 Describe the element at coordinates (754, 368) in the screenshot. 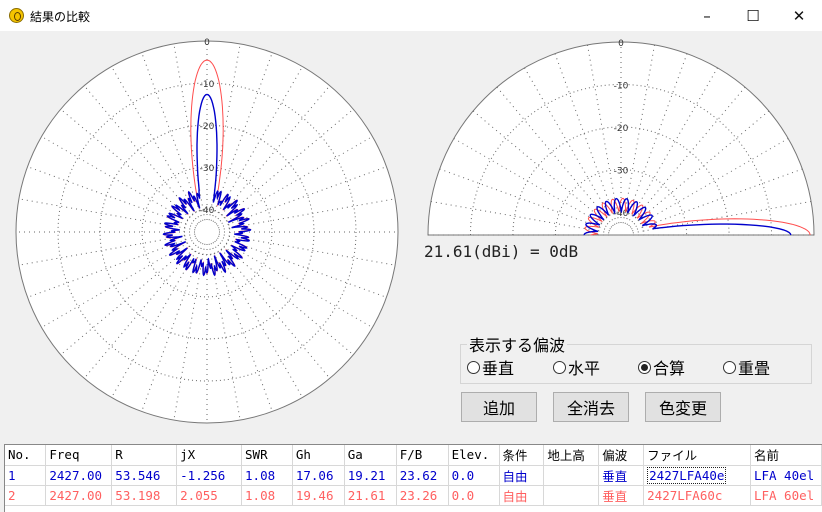

I see `radio-overlay-label: 重畳` at that location.